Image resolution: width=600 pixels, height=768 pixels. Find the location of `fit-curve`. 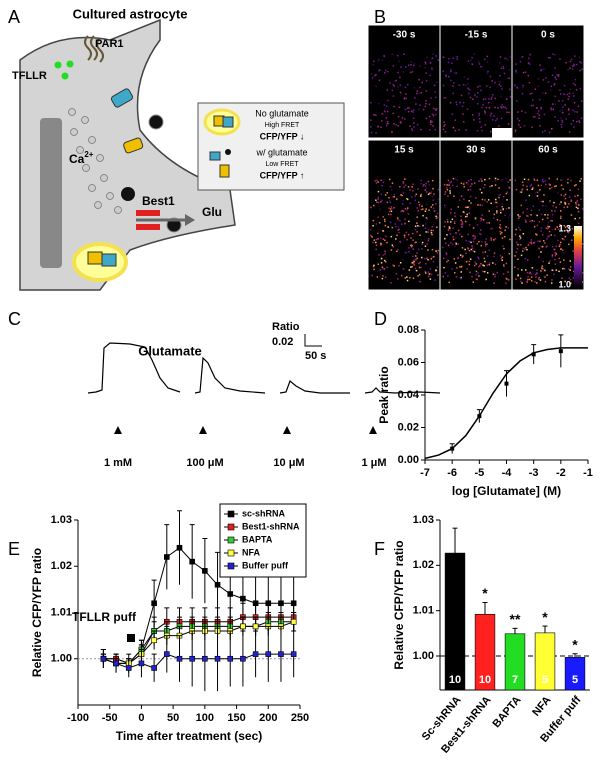

fit-curve is located at coordinates (506, 403).